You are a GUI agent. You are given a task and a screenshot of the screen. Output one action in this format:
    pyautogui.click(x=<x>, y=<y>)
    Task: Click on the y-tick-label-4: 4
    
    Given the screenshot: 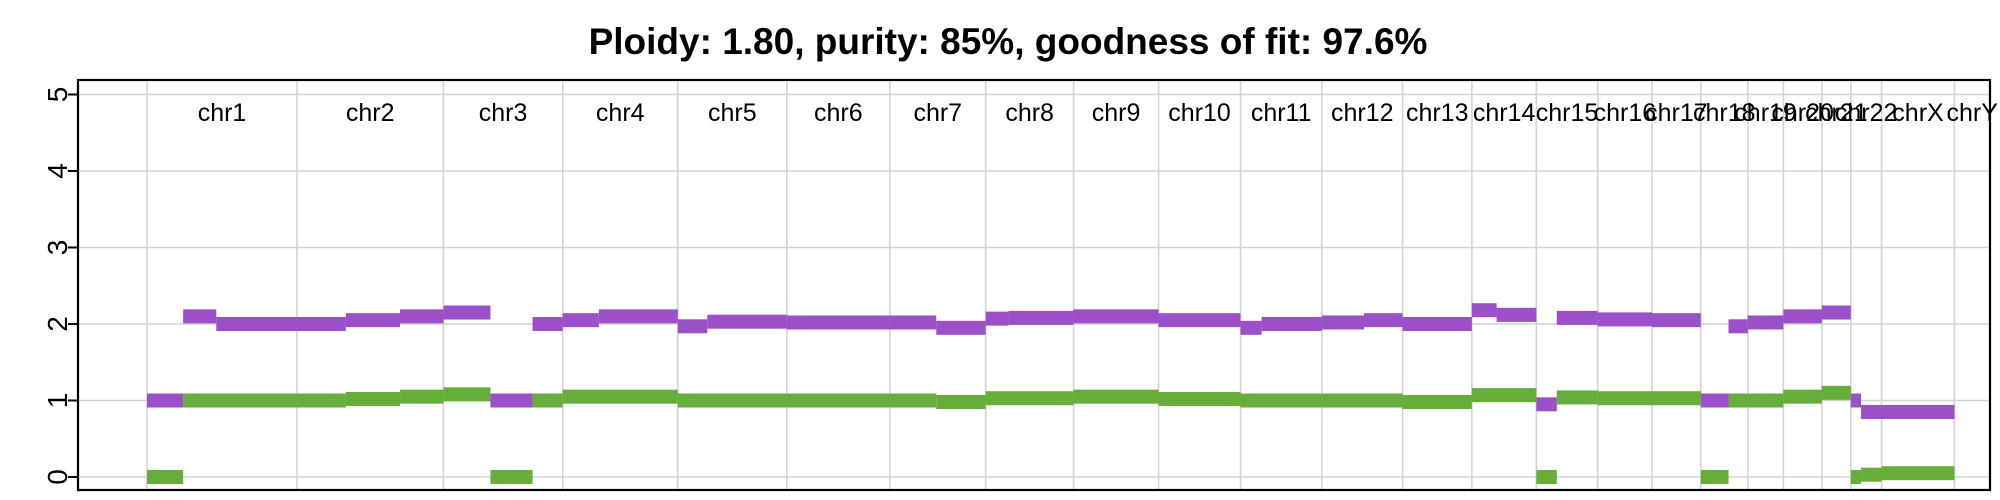 What is the action you would take?
    pyautogui.click(x=57, y=171)
    